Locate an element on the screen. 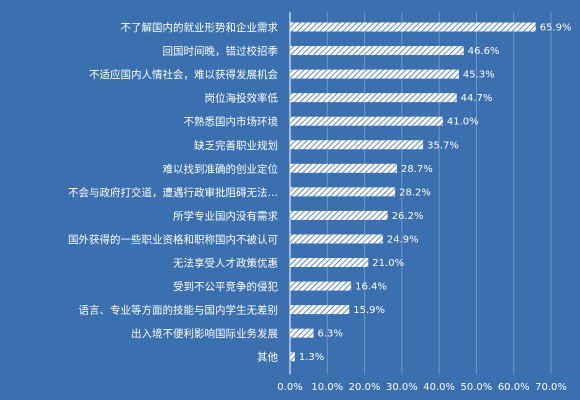 This screenshot has width=580, height=400. category-label: 回国时间晚，错过校招季 is located at coordinates (221, 51).